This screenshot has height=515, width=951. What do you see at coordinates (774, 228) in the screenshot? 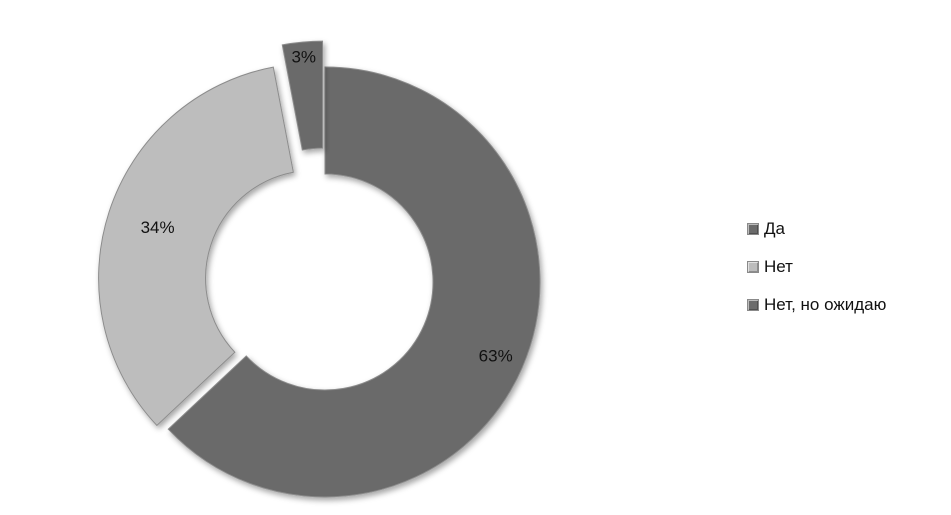
I see `legend-label: Да` at bounding box center [774, 228].